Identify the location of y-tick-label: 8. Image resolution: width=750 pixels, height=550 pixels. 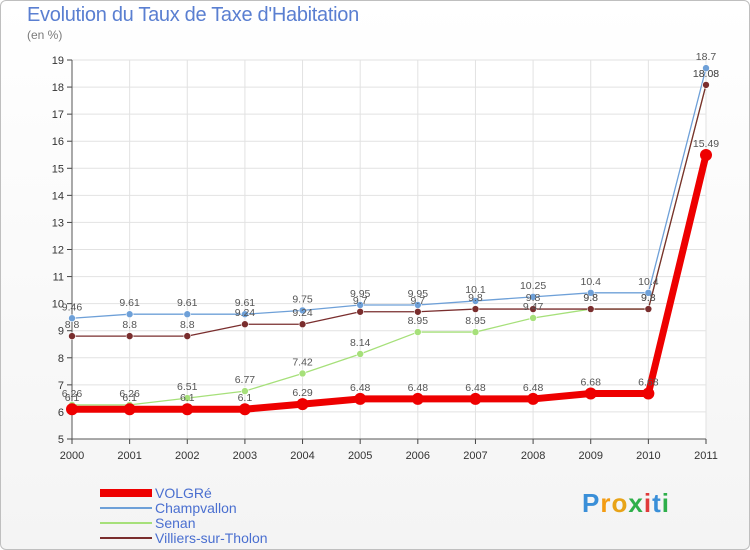
(61, 359).